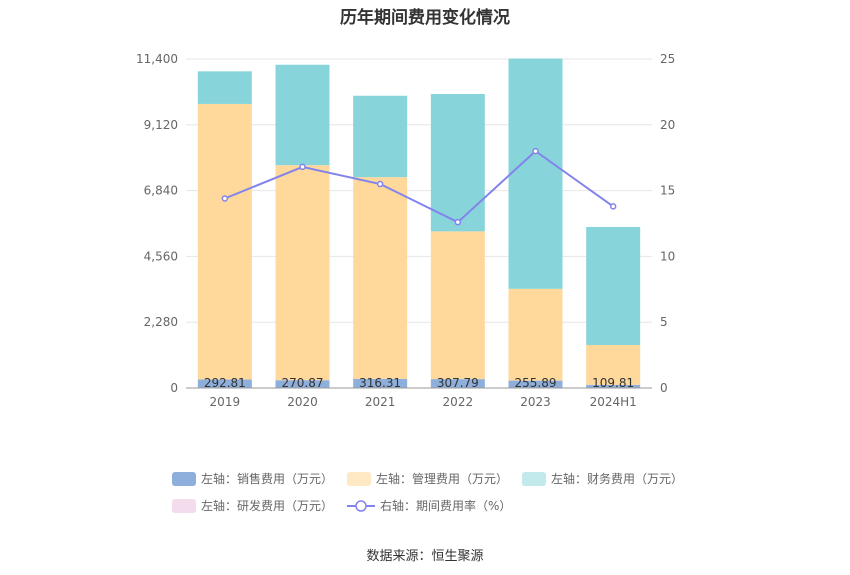 The height and width of the screenshot is (575, 850). What do you see at coordinates (184, 505) in the screenshot?
I see `legend-swatch-rnd` at bounding box center [184, 505].